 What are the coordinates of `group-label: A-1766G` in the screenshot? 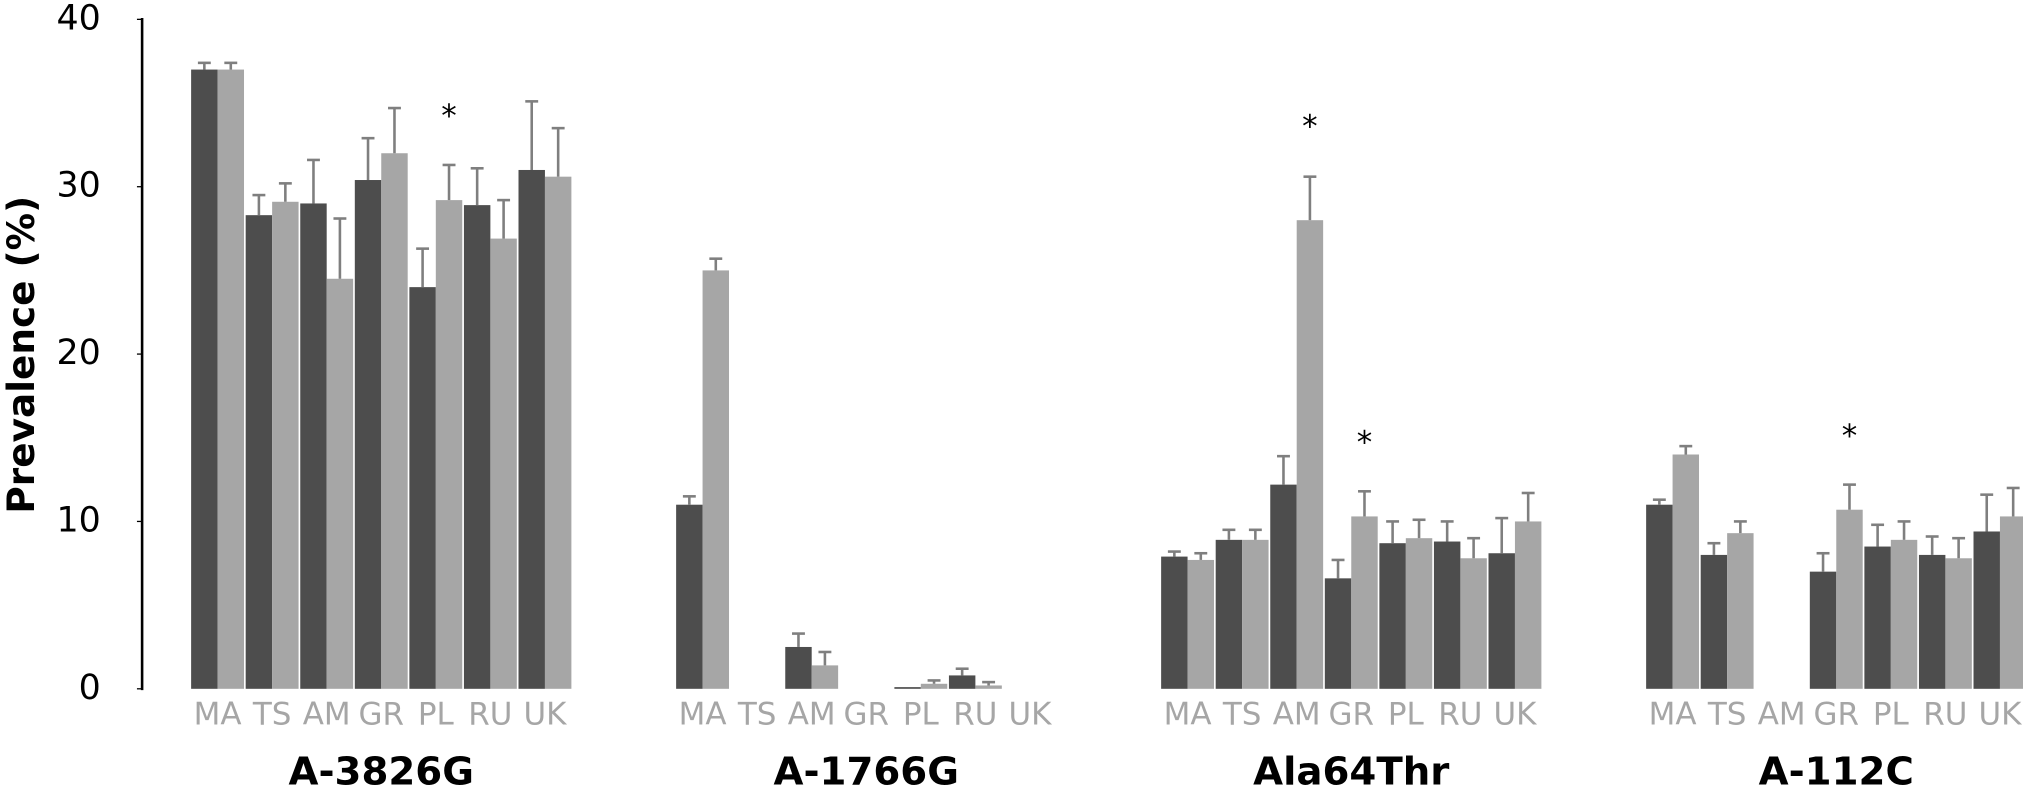 It's located at (866, 770).